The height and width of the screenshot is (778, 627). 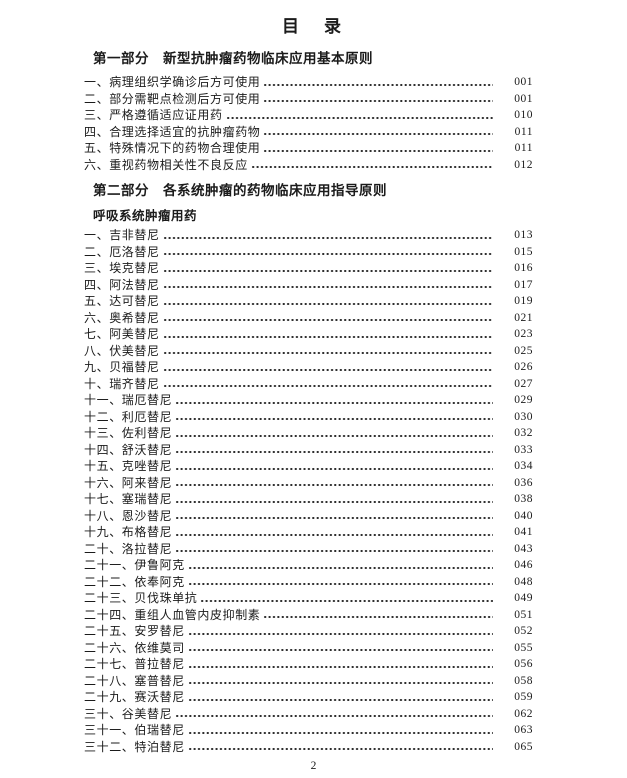 What do you see at coordinates (523, 350) in the screenshot?
I see `toc-entry-page: 025` at bounding box center [523, 350].